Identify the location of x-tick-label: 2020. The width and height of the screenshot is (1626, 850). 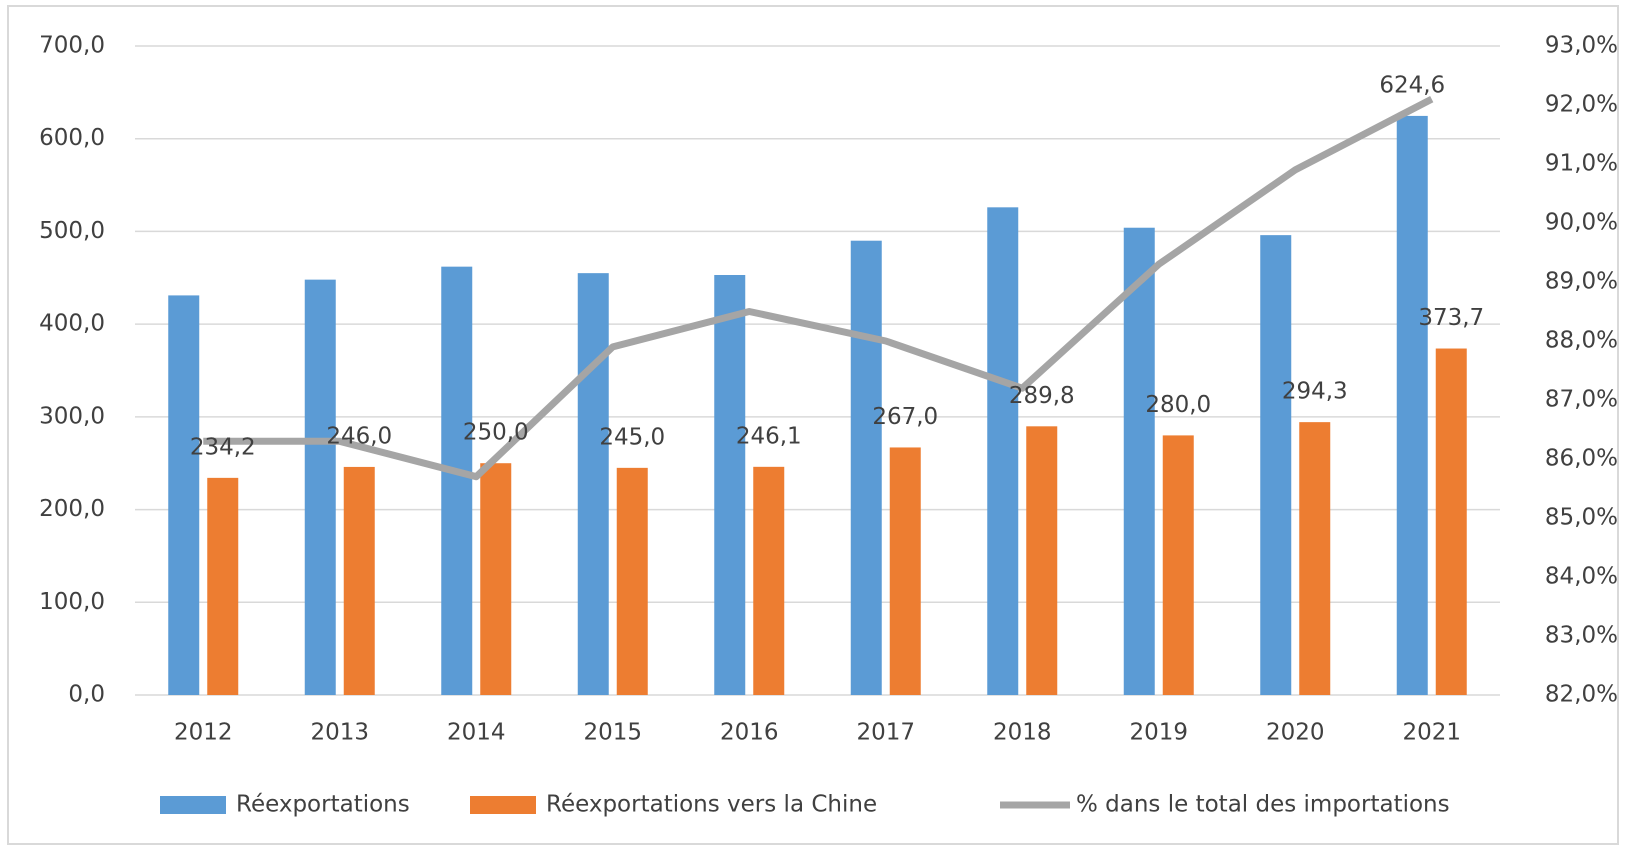
(1295, 733).